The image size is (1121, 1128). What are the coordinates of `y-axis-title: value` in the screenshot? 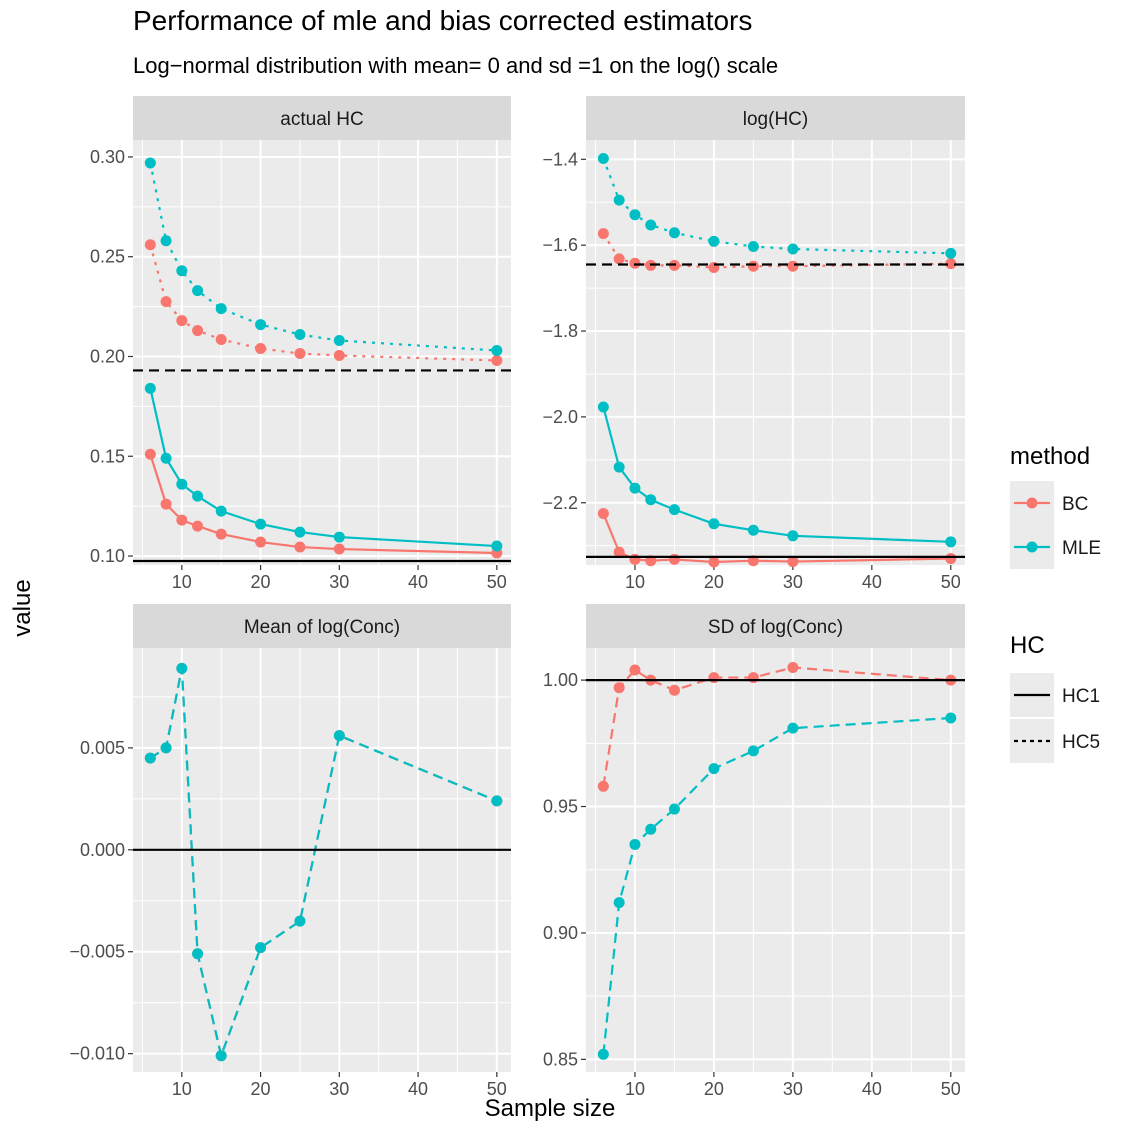 It's located at (22, 607).